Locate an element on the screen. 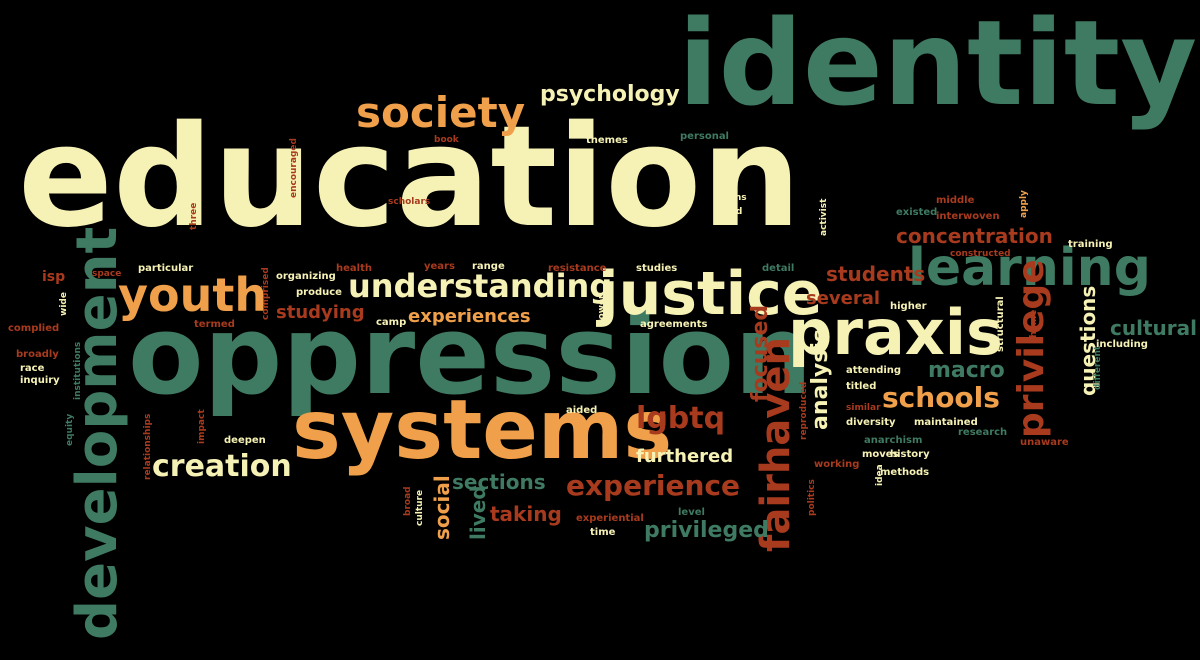  cloud-word: isp is located at coordinates (54, 277).